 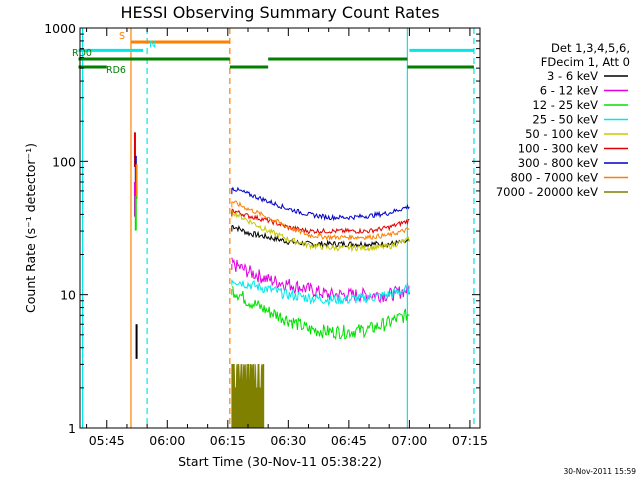 I want to click on flag-label-rd6: RD6, so click(x=116, y=70).